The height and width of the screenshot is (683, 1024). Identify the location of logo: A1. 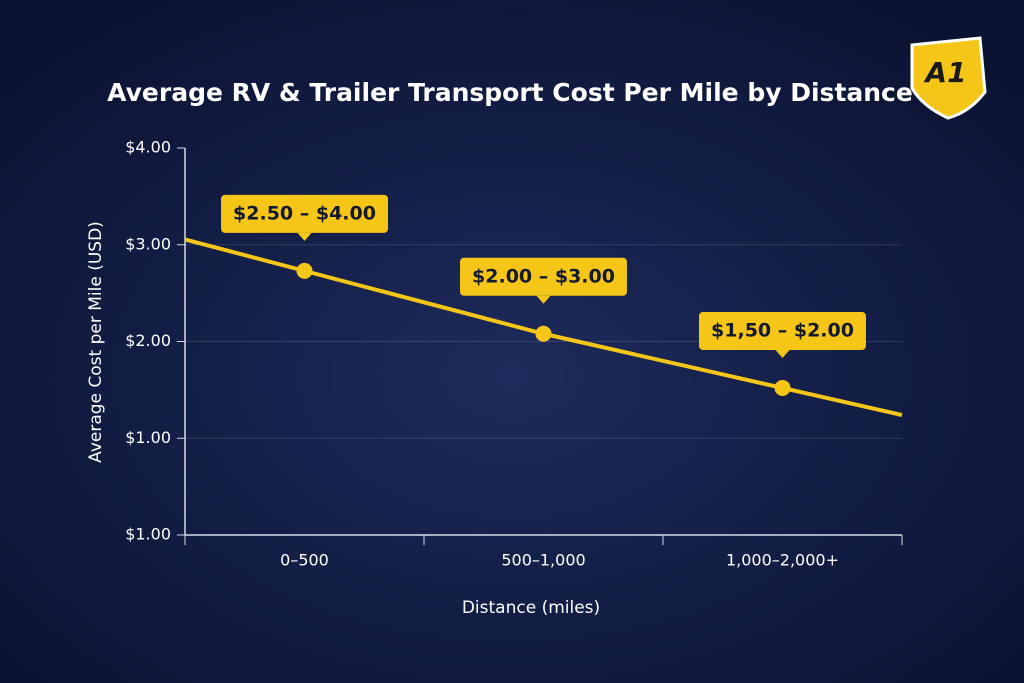
(948, 78).